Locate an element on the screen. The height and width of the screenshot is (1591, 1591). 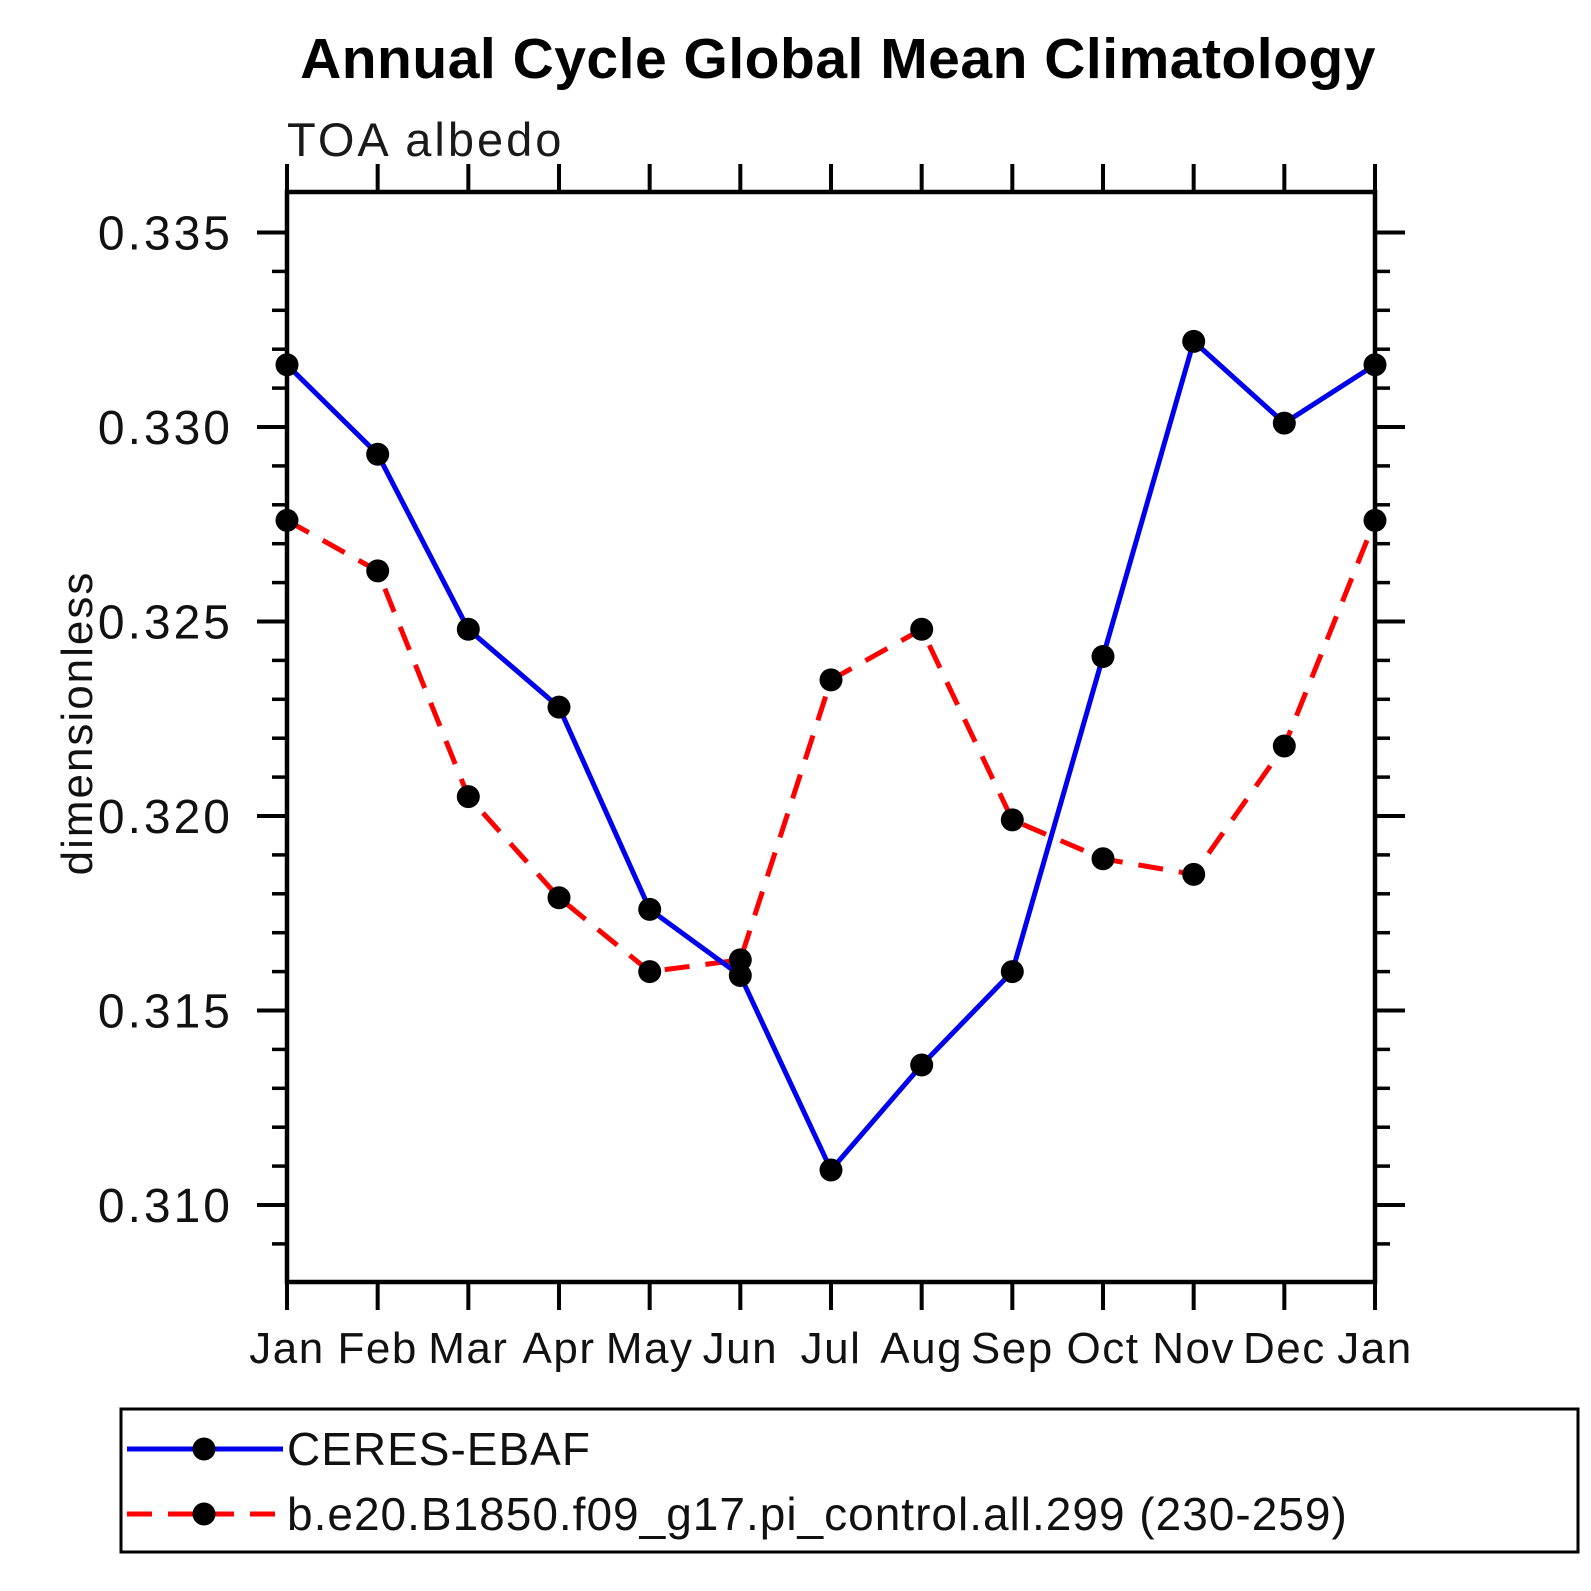
legend-border is located at coordinates (849, 1480).